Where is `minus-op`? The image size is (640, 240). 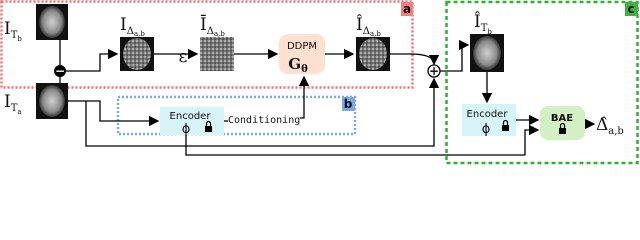 minus-op is located at coordinates (60, 71).